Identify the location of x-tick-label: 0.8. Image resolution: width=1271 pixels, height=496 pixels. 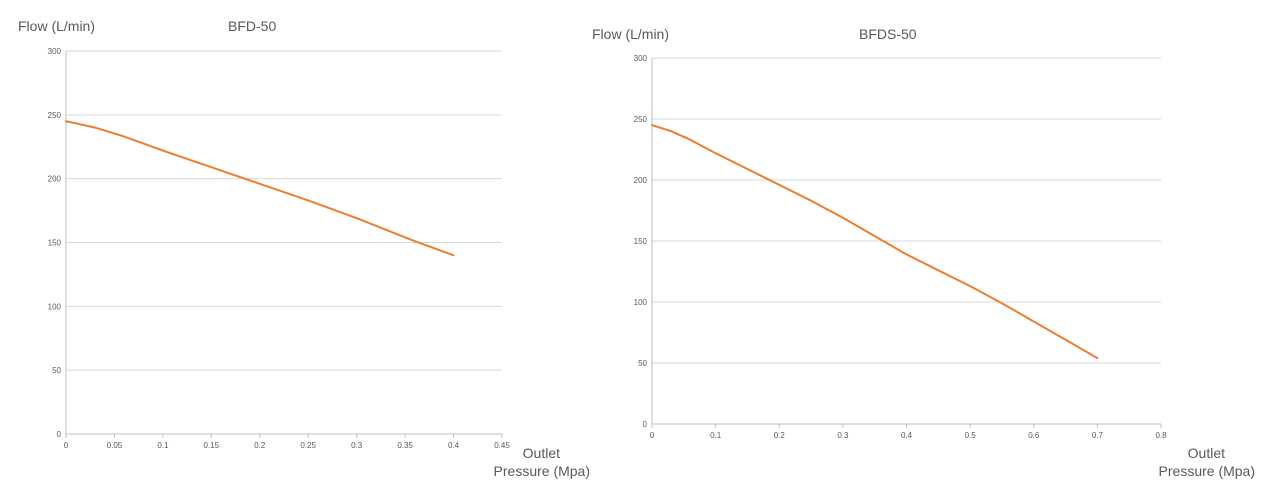
(1161, 435).